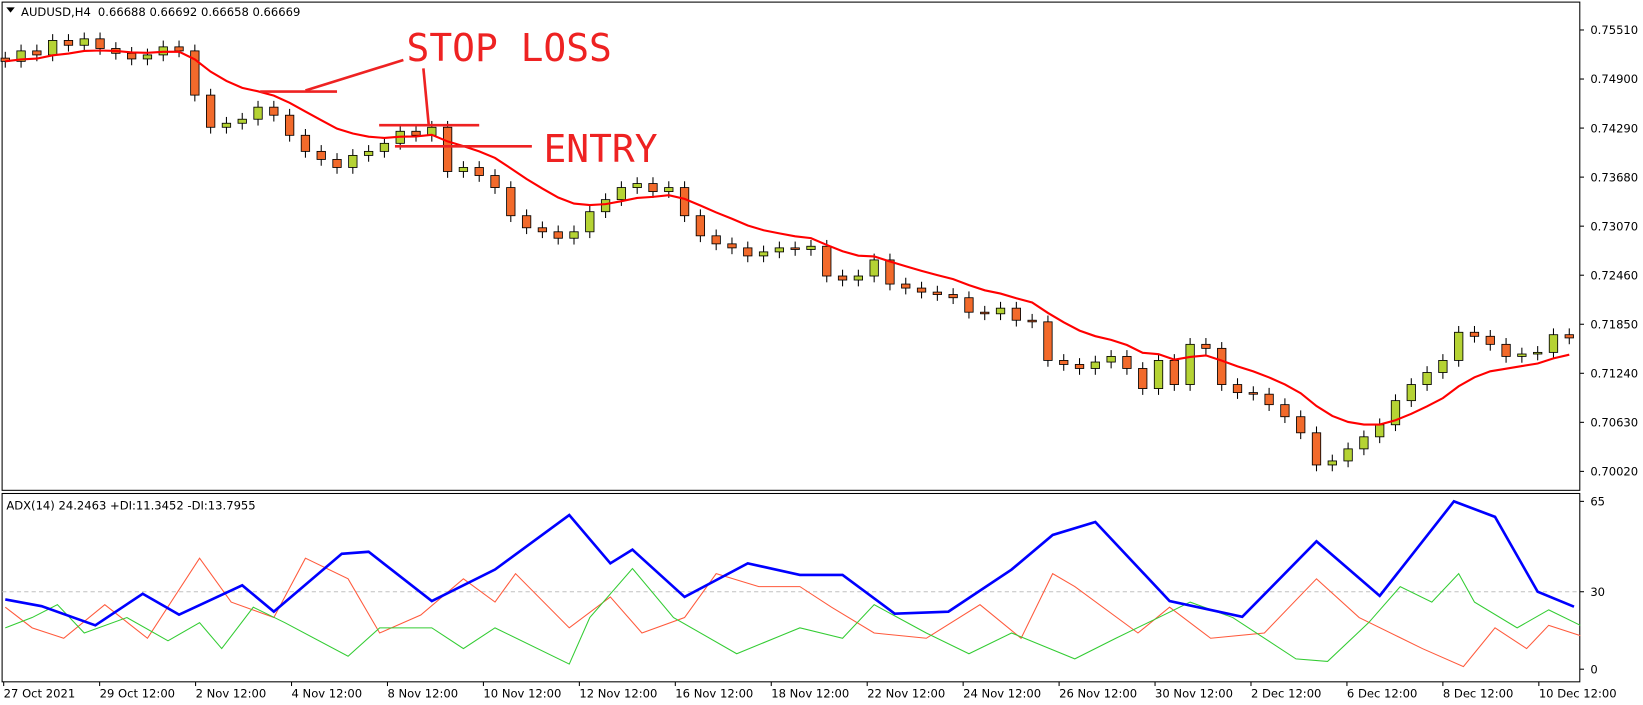 This screenshot has width=1643, height=705. Describe the element at coordinates (1614, 226) in the screenshot. I see `price-tick-label: 0.73070` at that location.